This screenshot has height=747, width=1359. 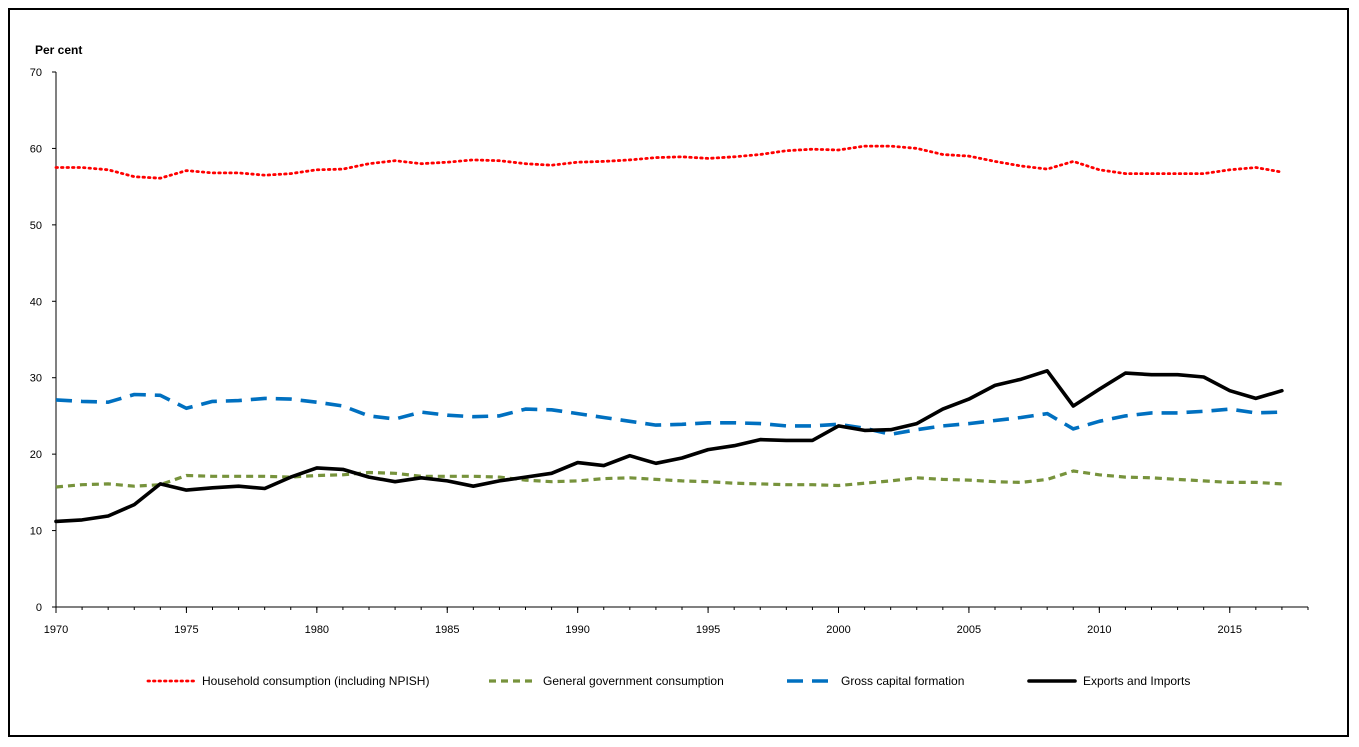 I want to click on y-tick-label: 60, so click(x=36, y=149).